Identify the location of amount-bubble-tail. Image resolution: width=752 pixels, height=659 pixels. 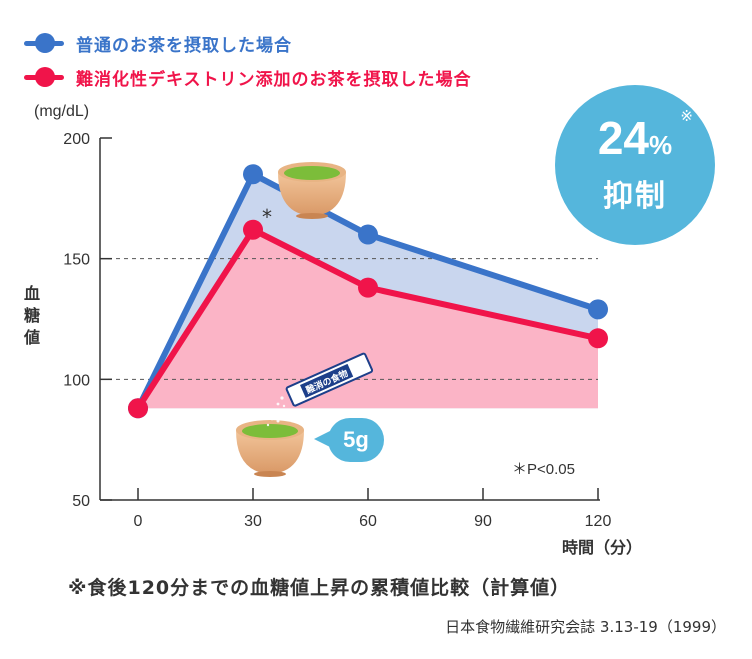
(323, 439).